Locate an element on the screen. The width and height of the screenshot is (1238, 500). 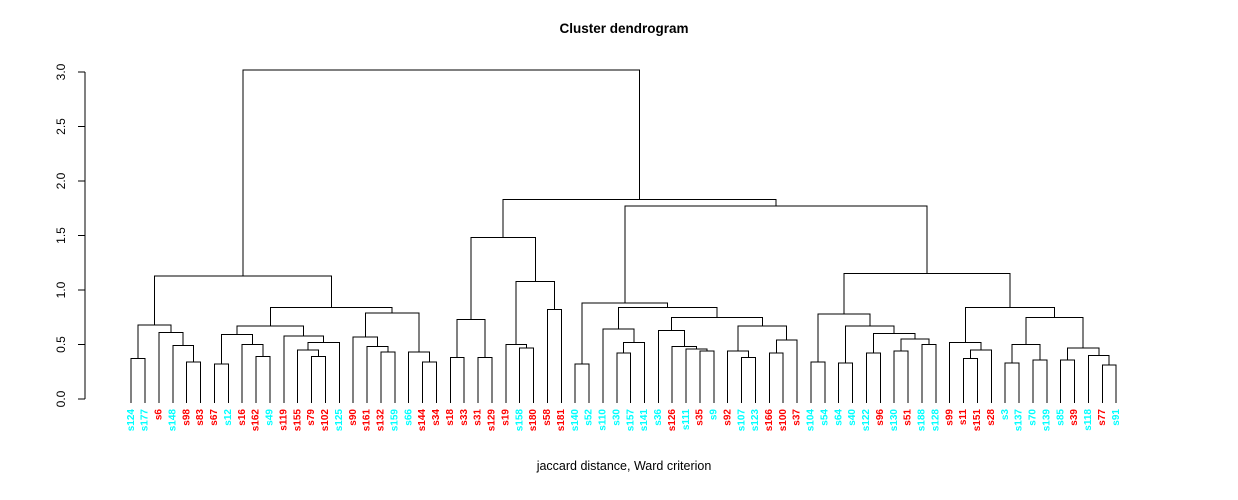
leaf-label-s155: s155 is located at coordinates (297, 420).